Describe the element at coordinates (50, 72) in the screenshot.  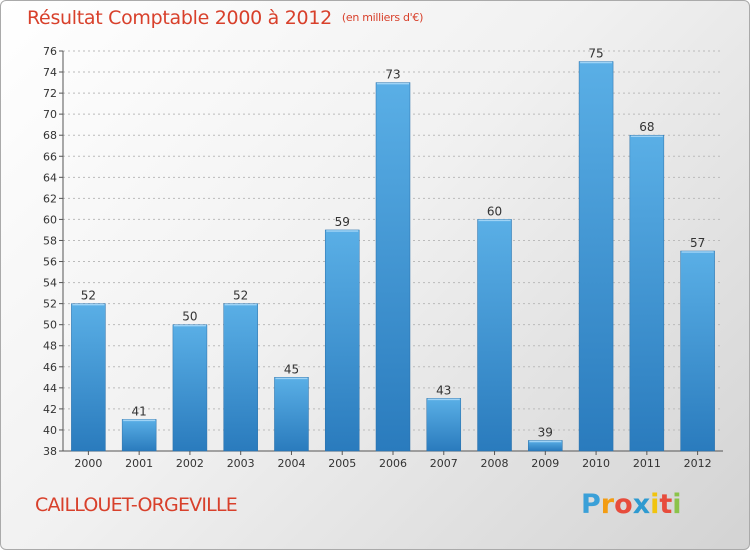
I see `y-tick-label: 74` at that location.